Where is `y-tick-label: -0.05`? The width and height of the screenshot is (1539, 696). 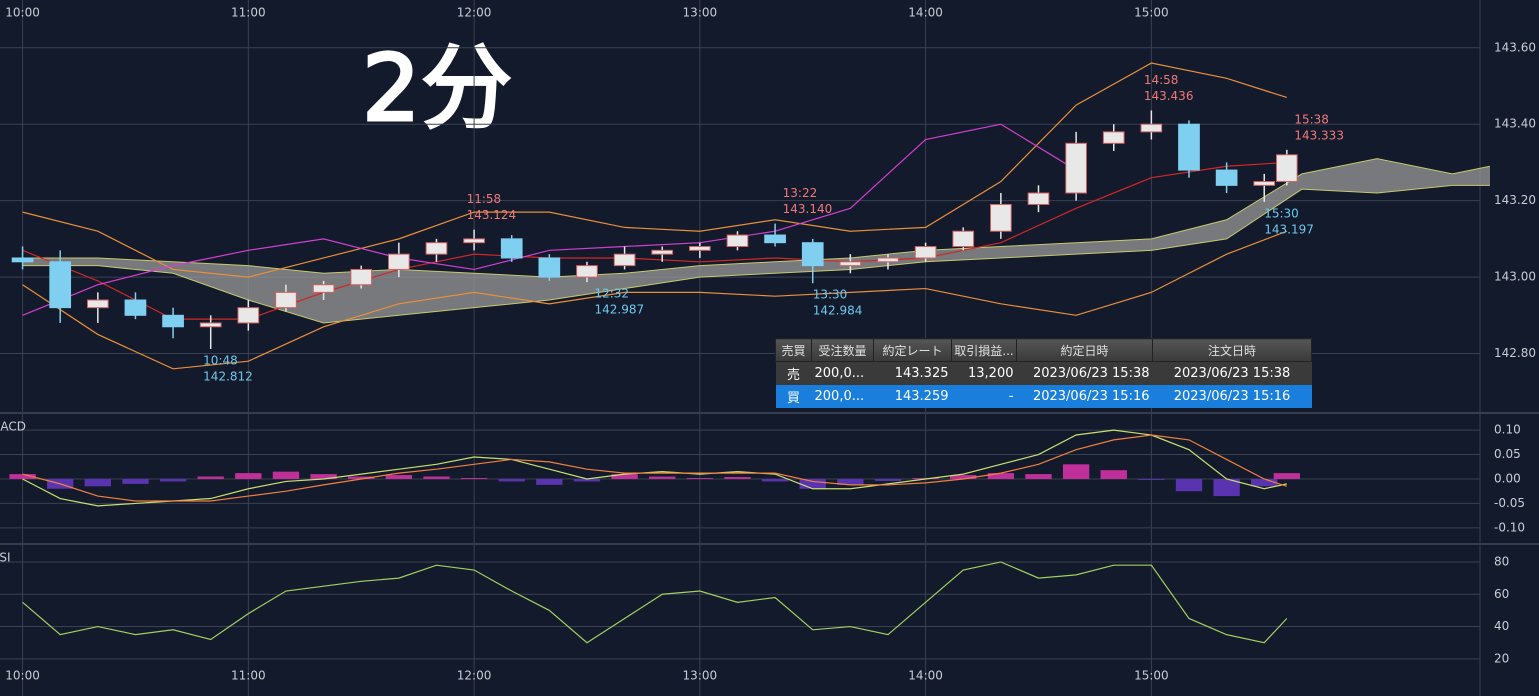
y-tick-label: -0.05 is located at coordinates (1509, 503).